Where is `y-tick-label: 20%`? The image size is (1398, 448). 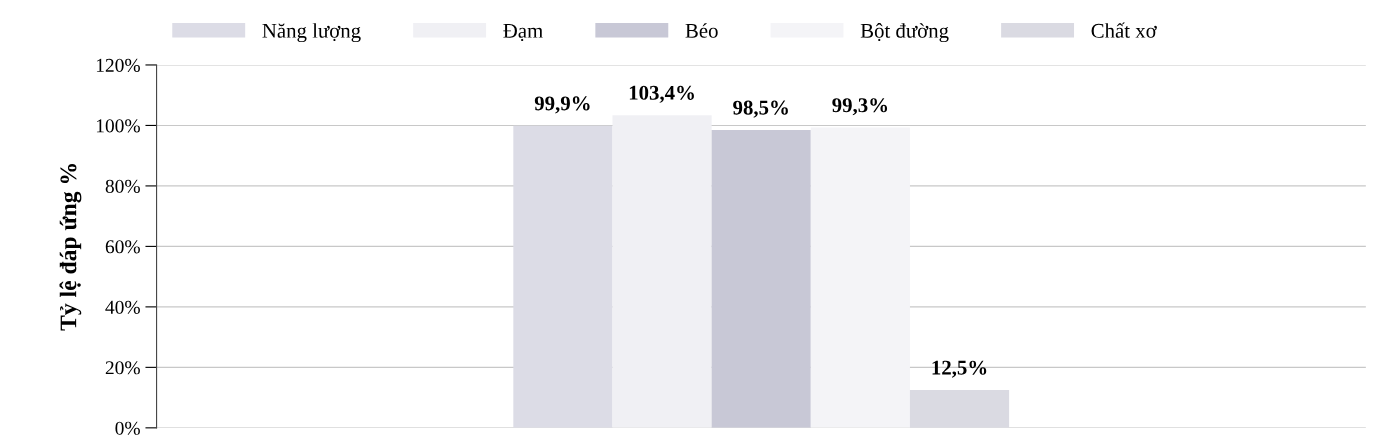
y-tick-label: 20% is located at coordinates (122, 368).